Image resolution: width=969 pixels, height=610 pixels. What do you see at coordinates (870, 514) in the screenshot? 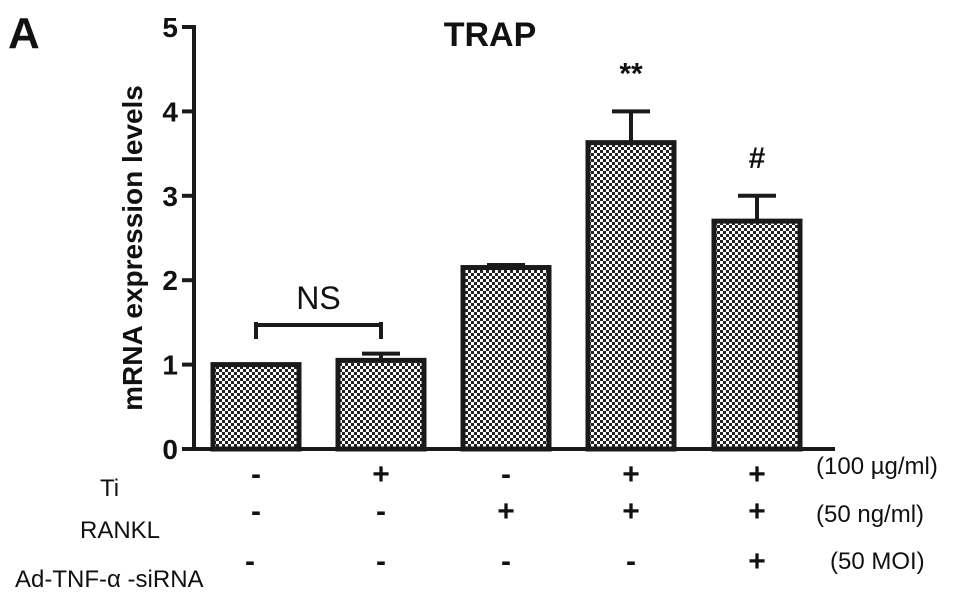
I see `treatment-row-unit: (50 ng/ml)` at bounding box center [870, 514].